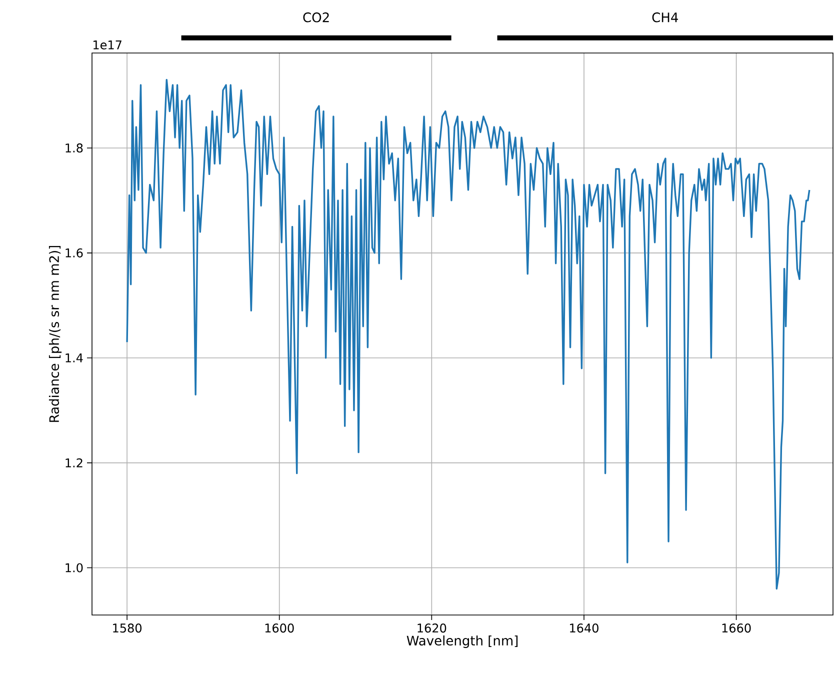  What do you see at coordinates (74, 253) in the screenshot?
I see `y-tick-label: 1.6` at bounding box center [74, 253].